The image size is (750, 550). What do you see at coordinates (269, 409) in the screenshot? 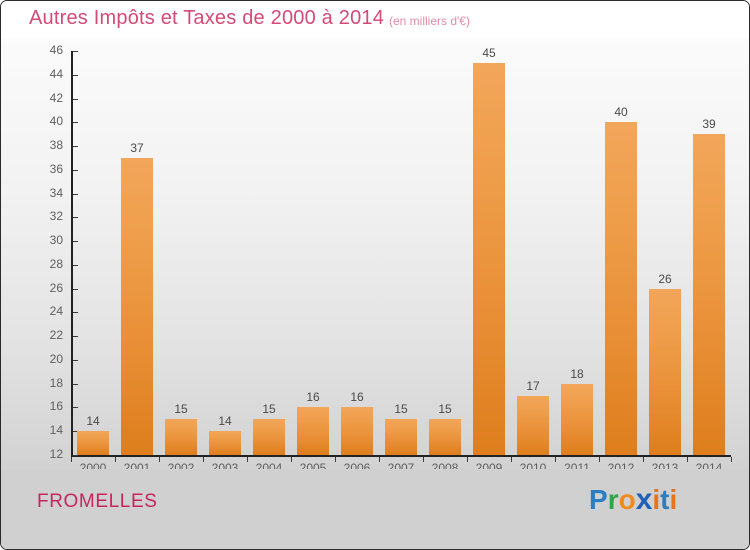
I see `bar-value-label-2004: 15` at bounding box center [269, 409].